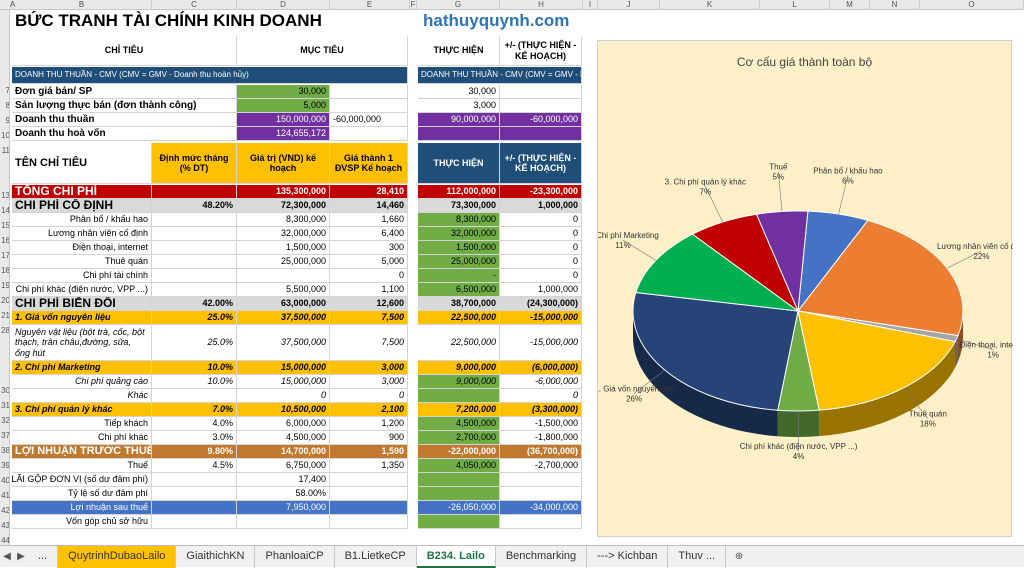  Describe the element at coordinates (5, 391) in the screenshot. I see `row-header: 30` at that location.